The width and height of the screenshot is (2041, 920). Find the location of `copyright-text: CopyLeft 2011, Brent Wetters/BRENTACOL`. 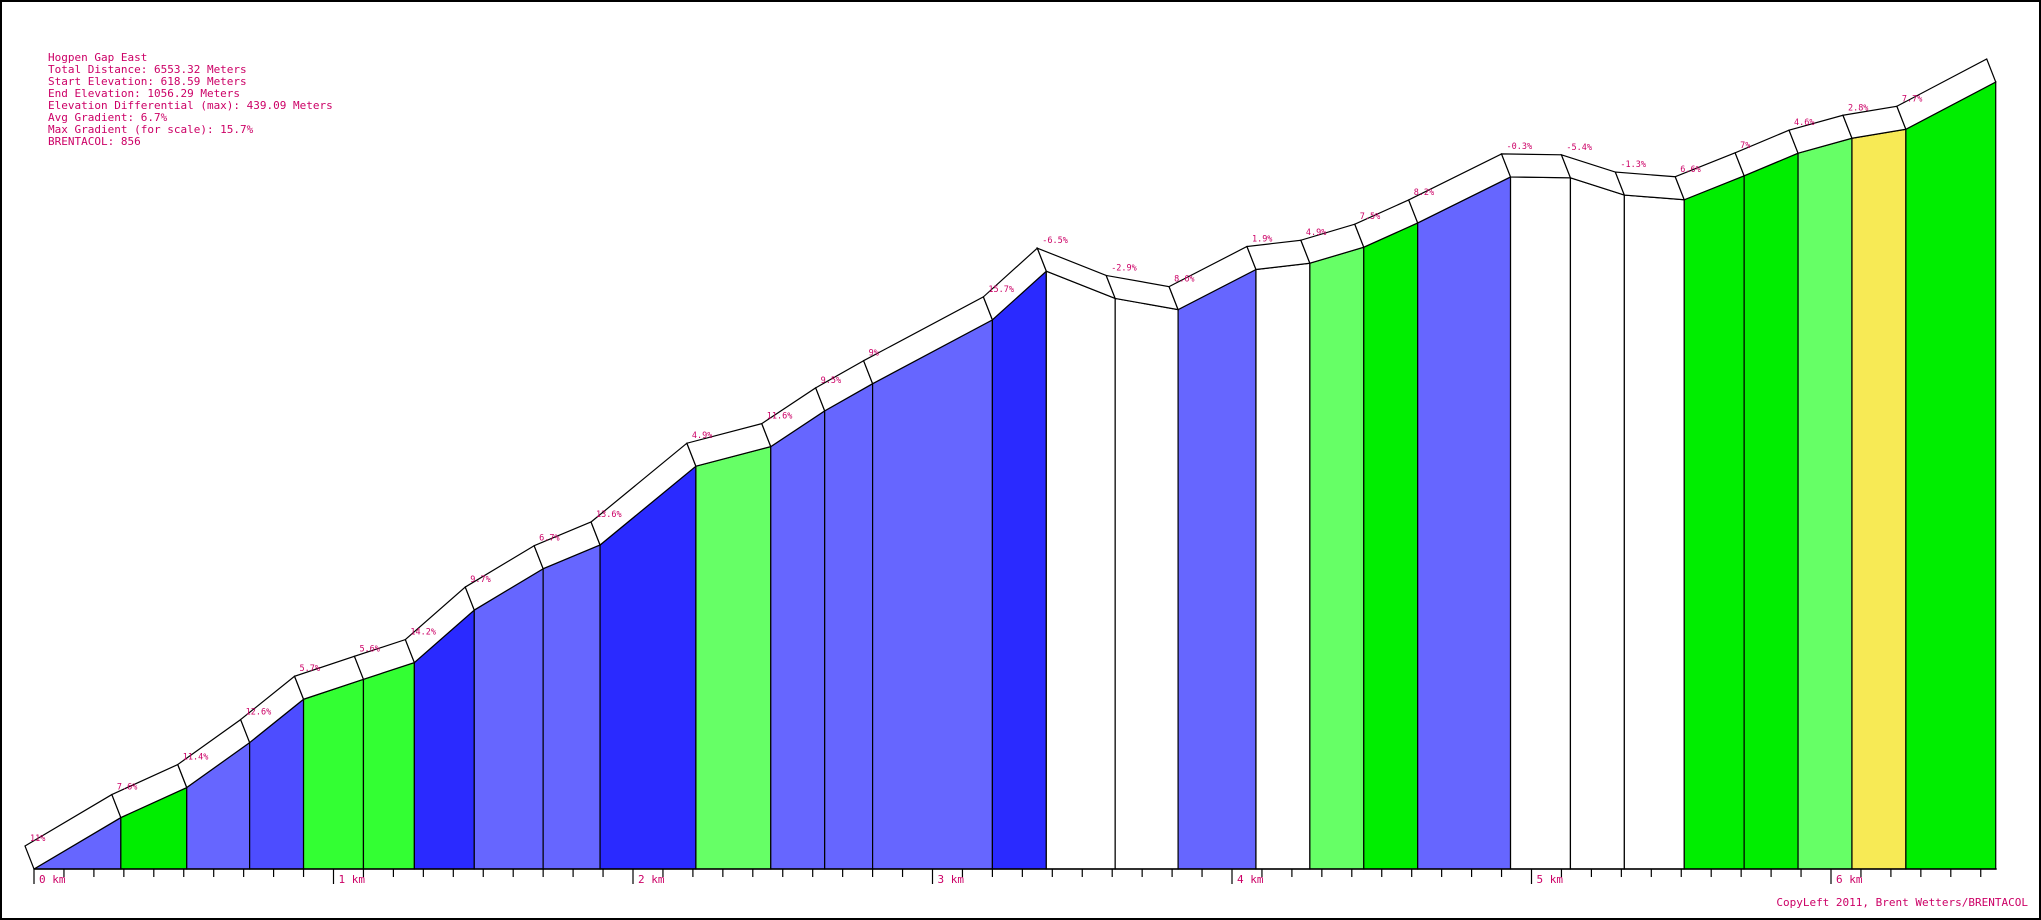

copyright-text: CopyLeft 2011, Brent Wetters/BRENTACOL is located at coordinates (1902, 902).